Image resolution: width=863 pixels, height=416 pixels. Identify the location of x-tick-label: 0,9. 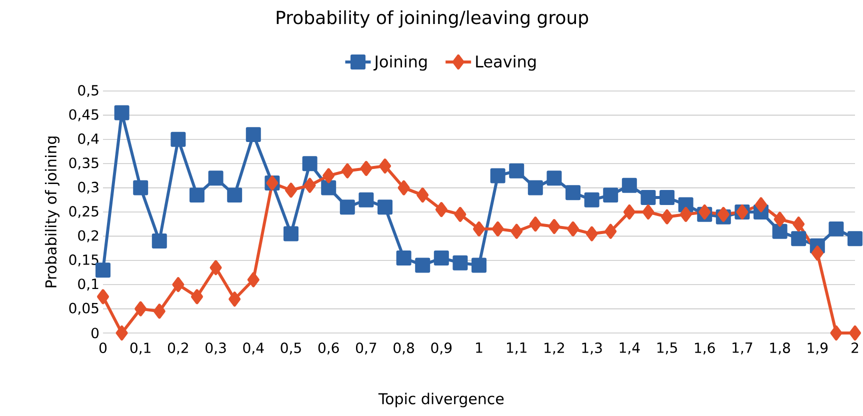
(441, 348).